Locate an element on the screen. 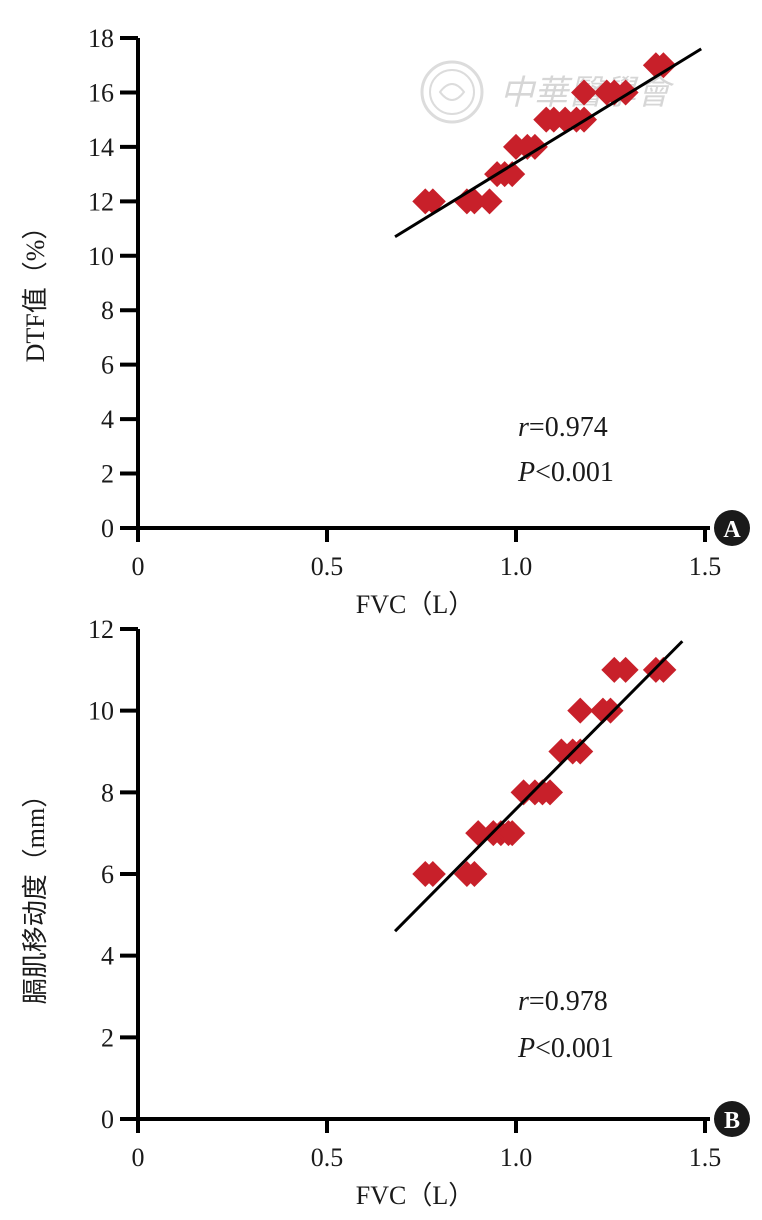 This screenshot has height=1220, width=762. panel-b-y-ticks: 0 2 4 6 8 10 12 is located at coordinates (113, 874).